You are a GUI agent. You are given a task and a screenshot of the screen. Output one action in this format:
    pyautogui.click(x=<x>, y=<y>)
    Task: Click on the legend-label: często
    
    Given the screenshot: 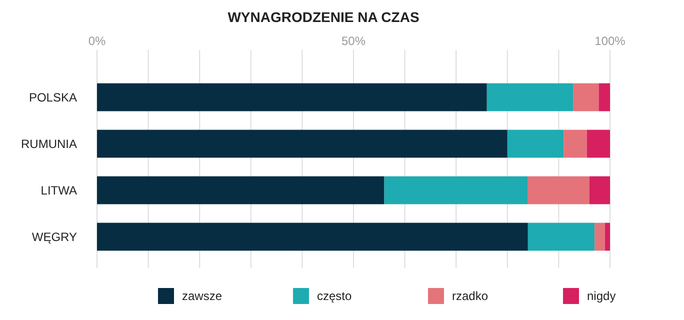 What is the action you would take?
    pyautogui.click(x=334, y=296)
    